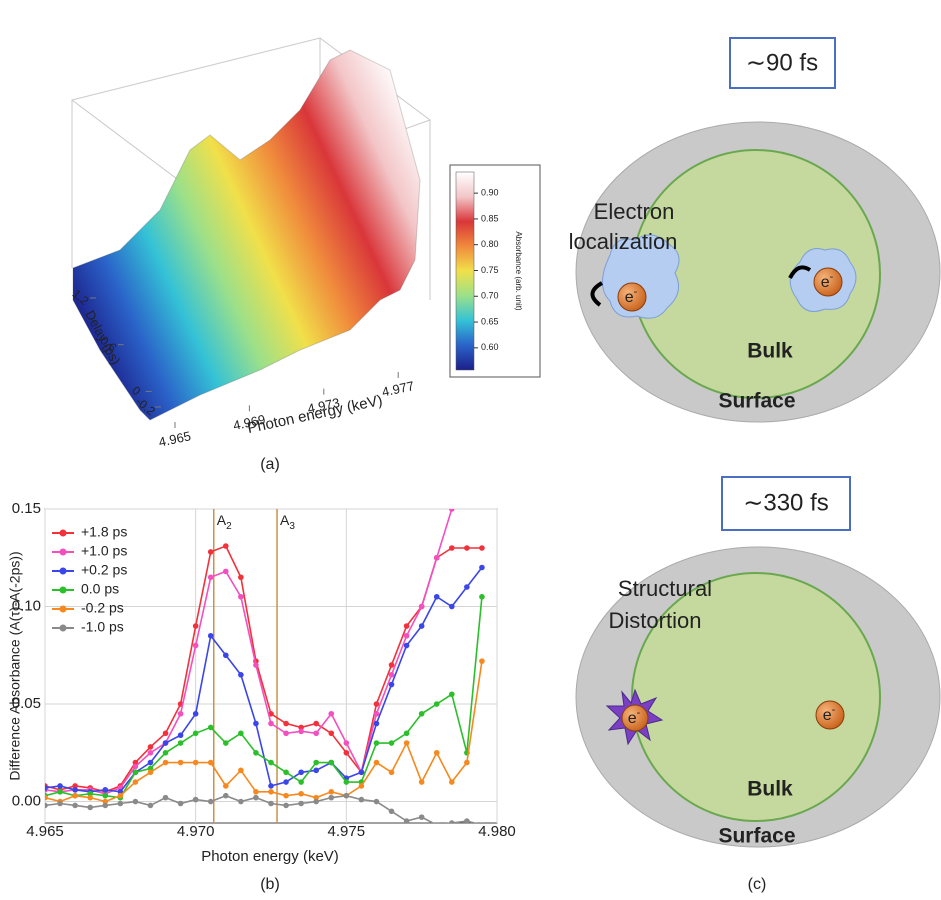  Describe the element at coordinates (15, 665) in the screenshot. I see `y-axis-label: Difference Absorbance (A(τ)-A(-2ps))` at that location.